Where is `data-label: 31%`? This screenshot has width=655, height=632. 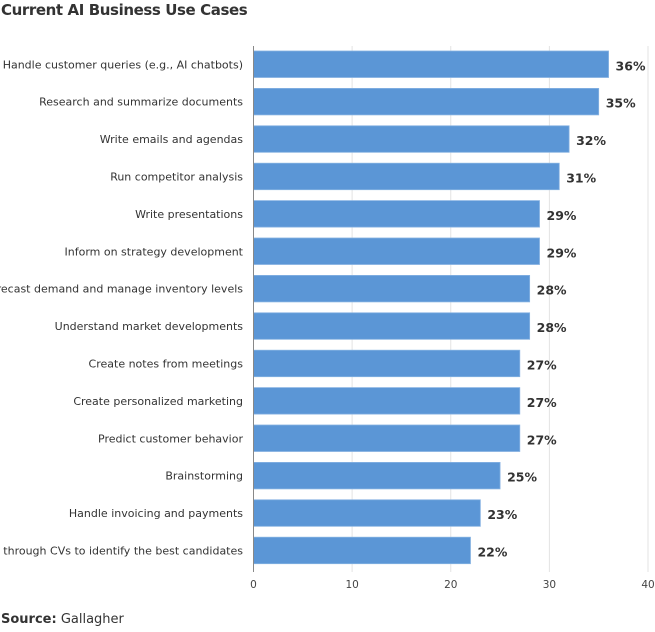 data-label: 31% is located at coordinates (581, 177).